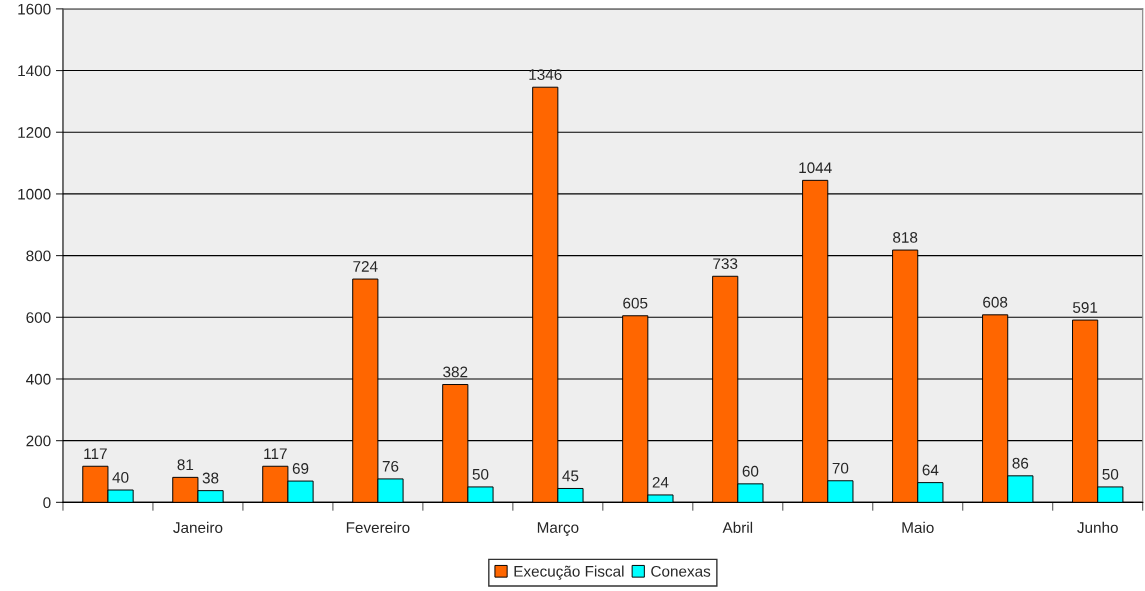 This screenshot has height=591, width=1145. What do you see at coordinates (34, 71) in the screenshot?
I see `y-tick-label: 1400` at bounding box center [34, 71].